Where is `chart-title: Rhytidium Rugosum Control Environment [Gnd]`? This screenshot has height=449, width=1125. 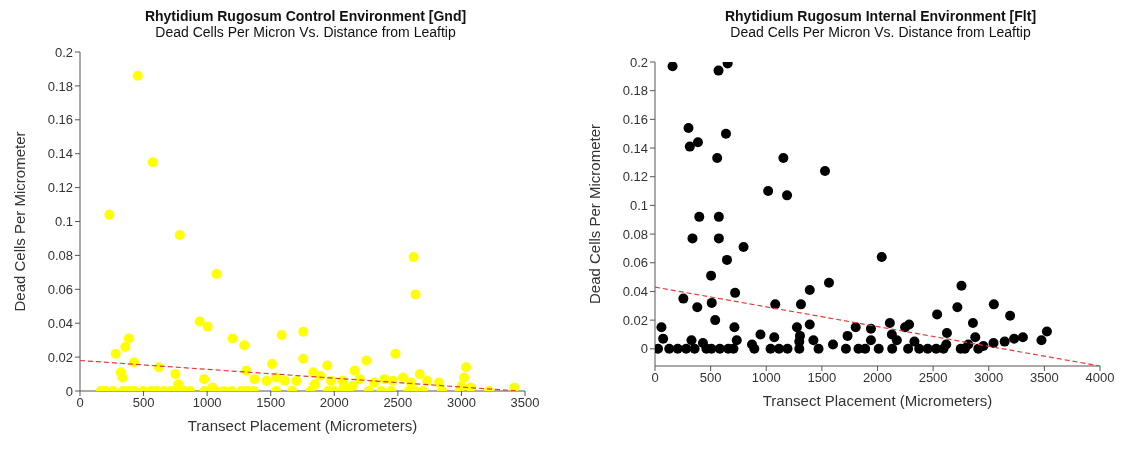 chart-title: Rhytidium Rugosum Control Environment [Gnd] is located at coordinates (305, 16).